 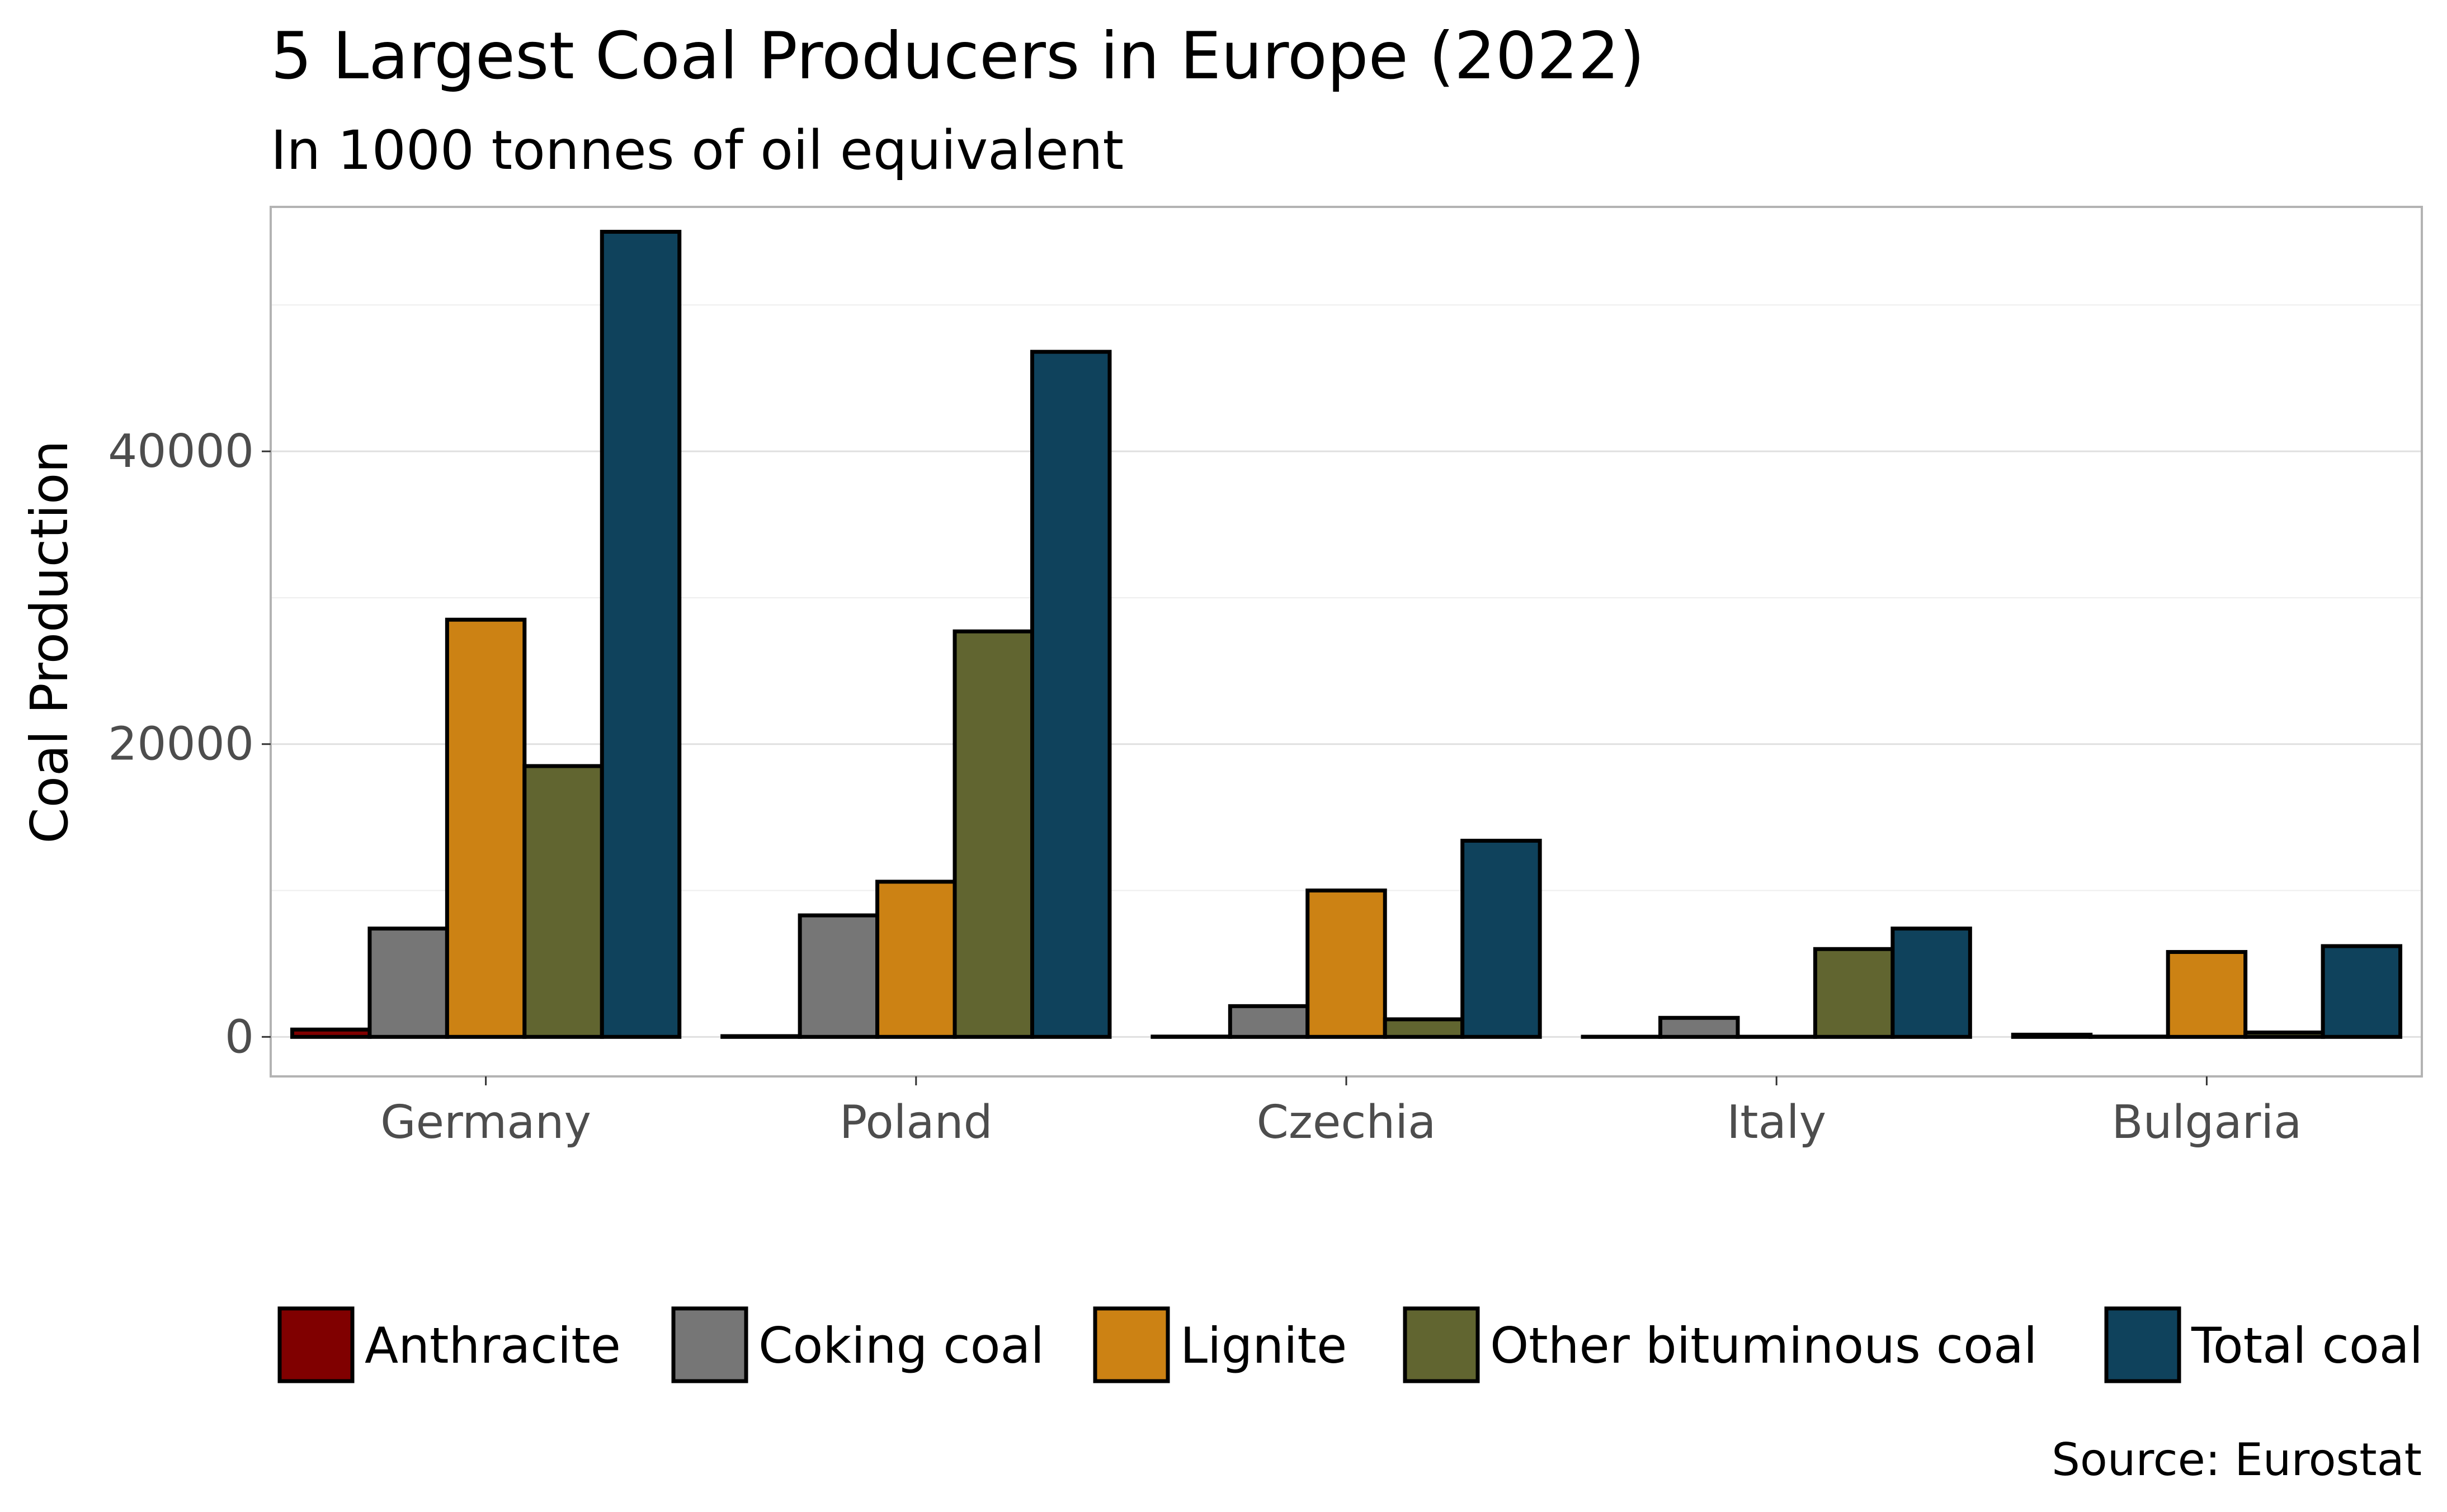 I want to click on y-tick-label: 20000, so click(x=181, y=744).